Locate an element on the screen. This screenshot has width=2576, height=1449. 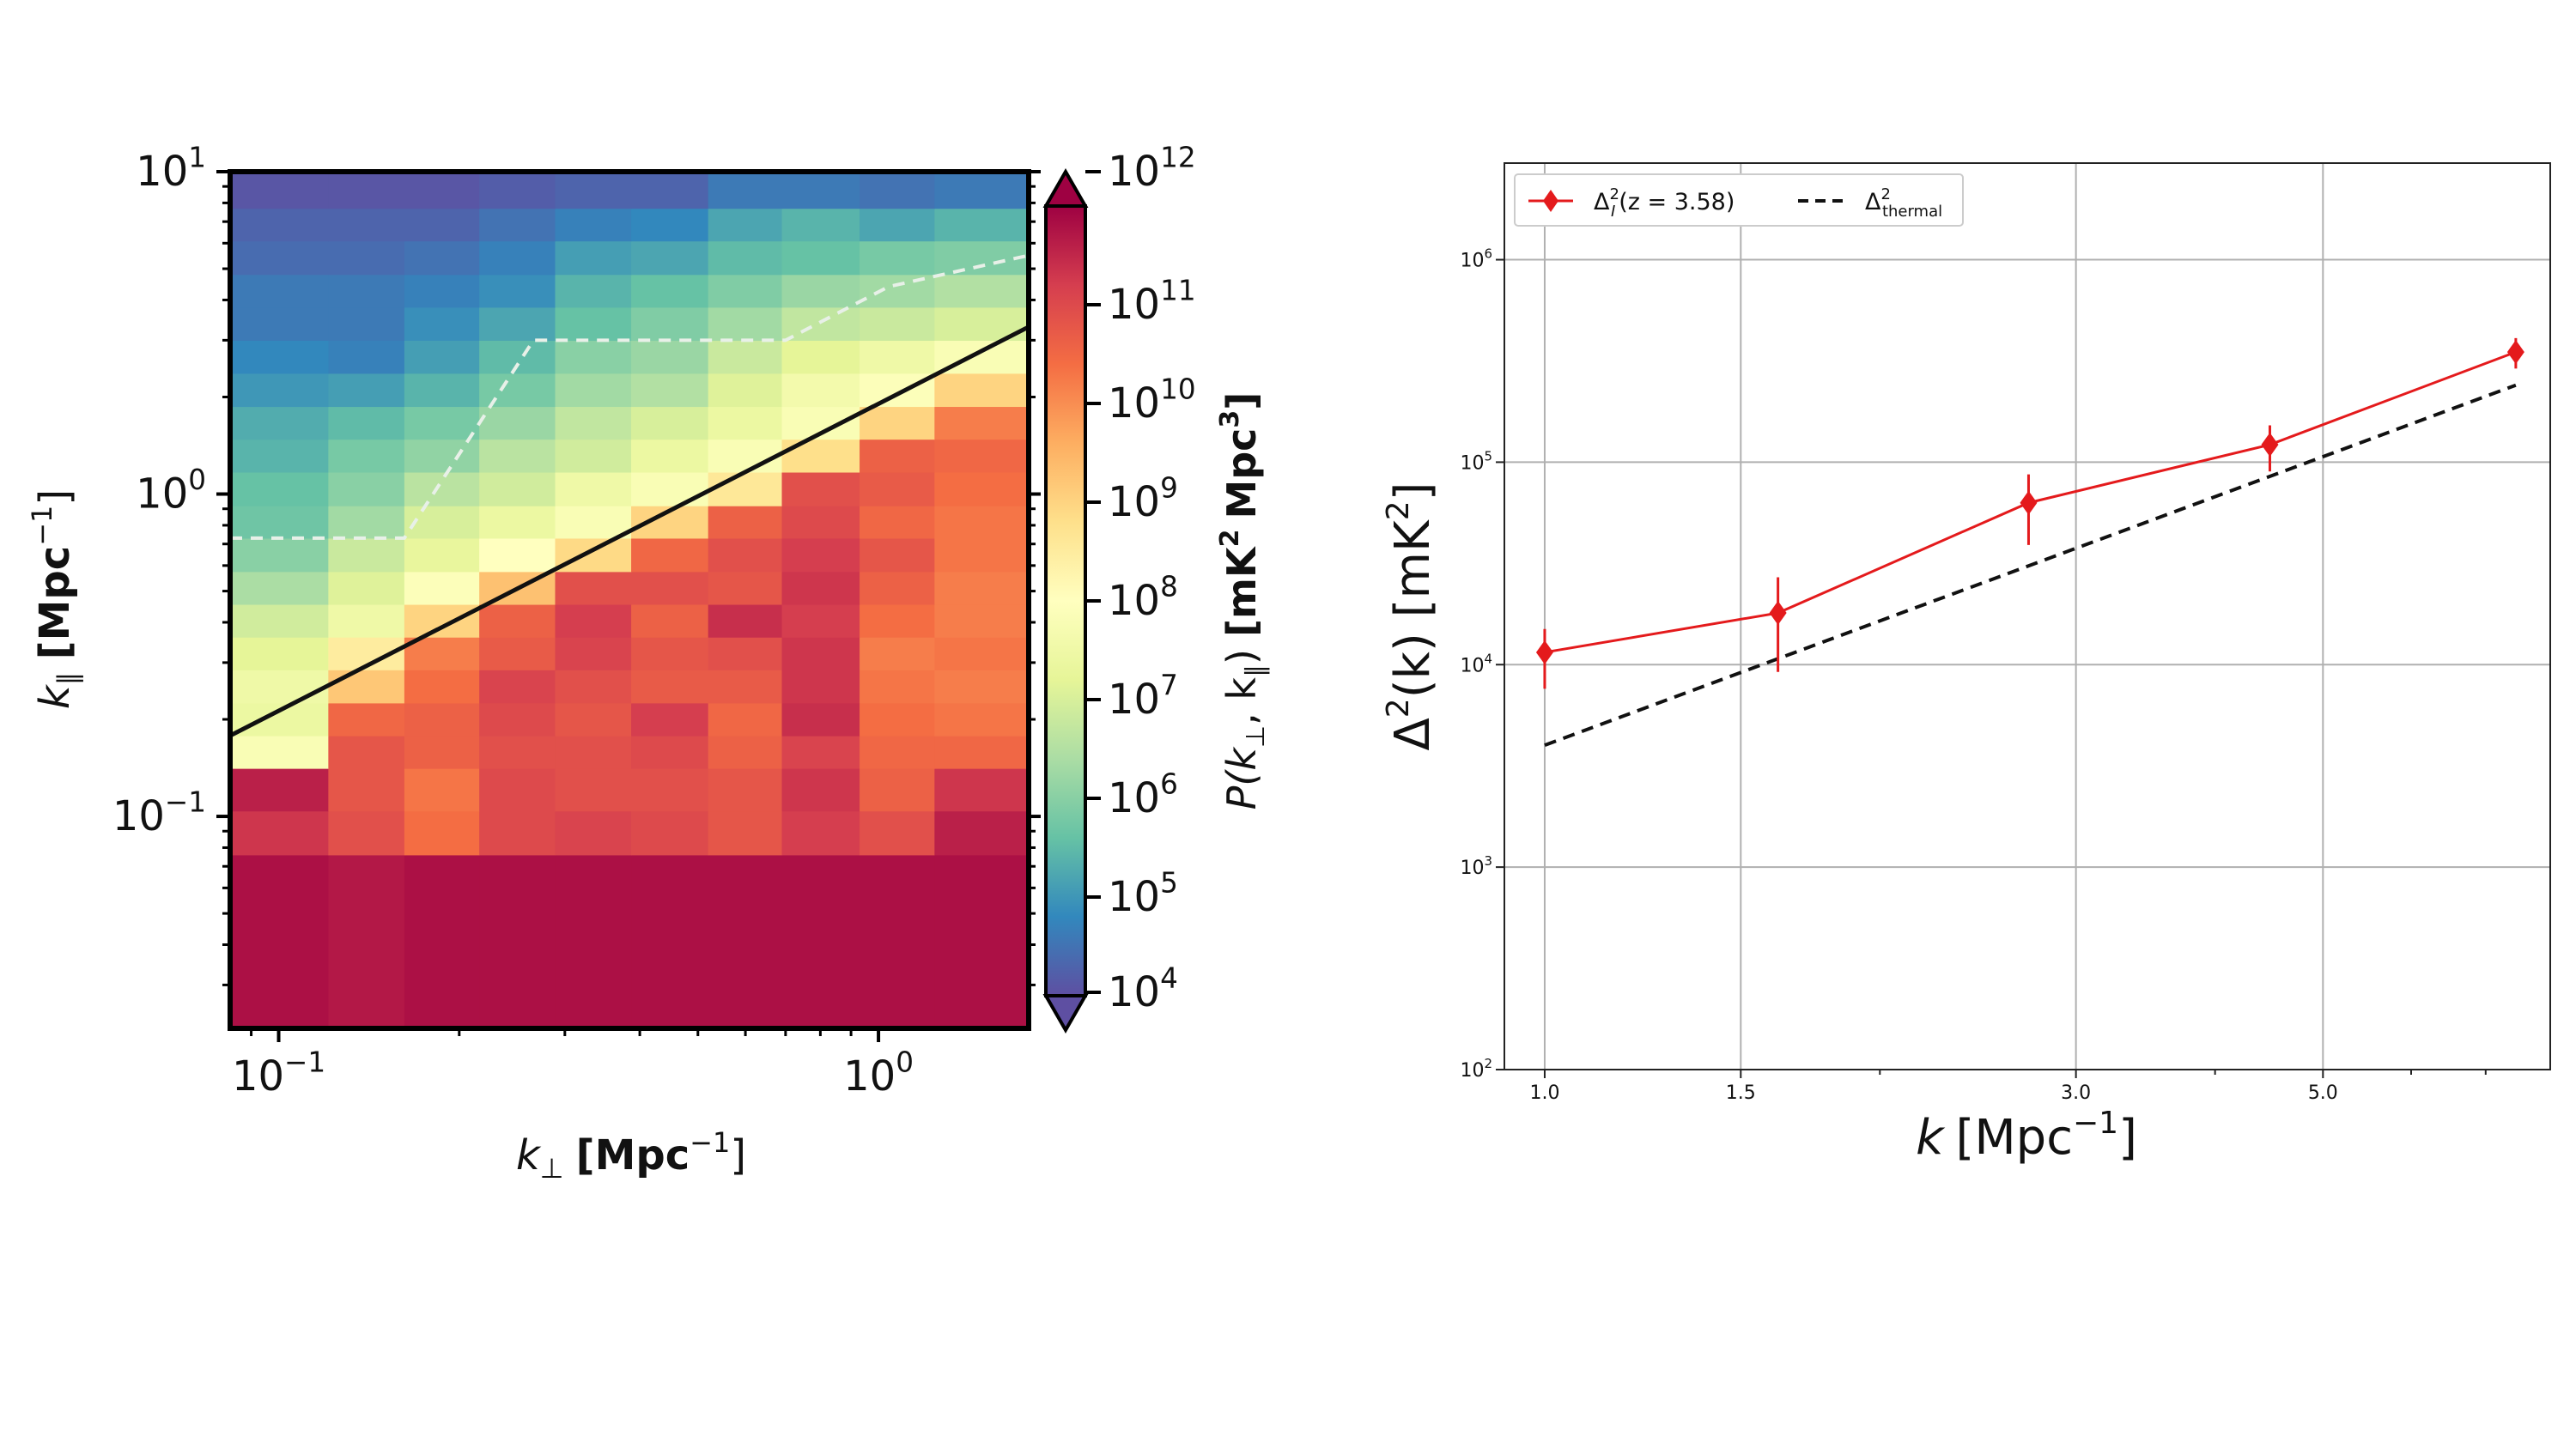
heatmap-y-tick-label: 10⁰ is located at coordinates (171, 491).